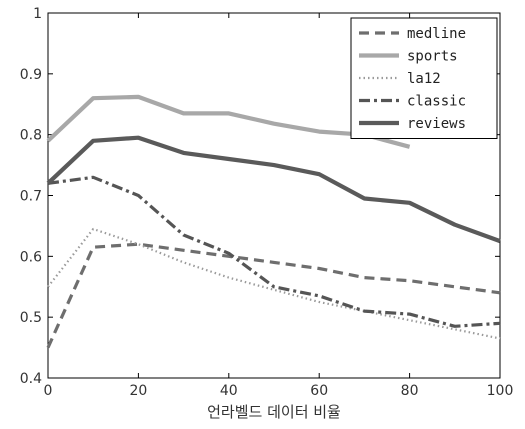 This screenshot has height=429, width=525. Describe the element at coordinates (228, 121) in the screenshot. I see `series-line-sports` at that location.